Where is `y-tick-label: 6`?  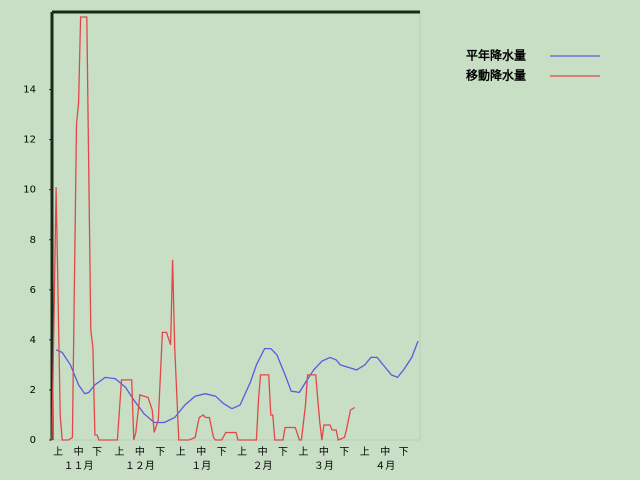
y-tick-label: 6 is located at coordinates (33, 290).